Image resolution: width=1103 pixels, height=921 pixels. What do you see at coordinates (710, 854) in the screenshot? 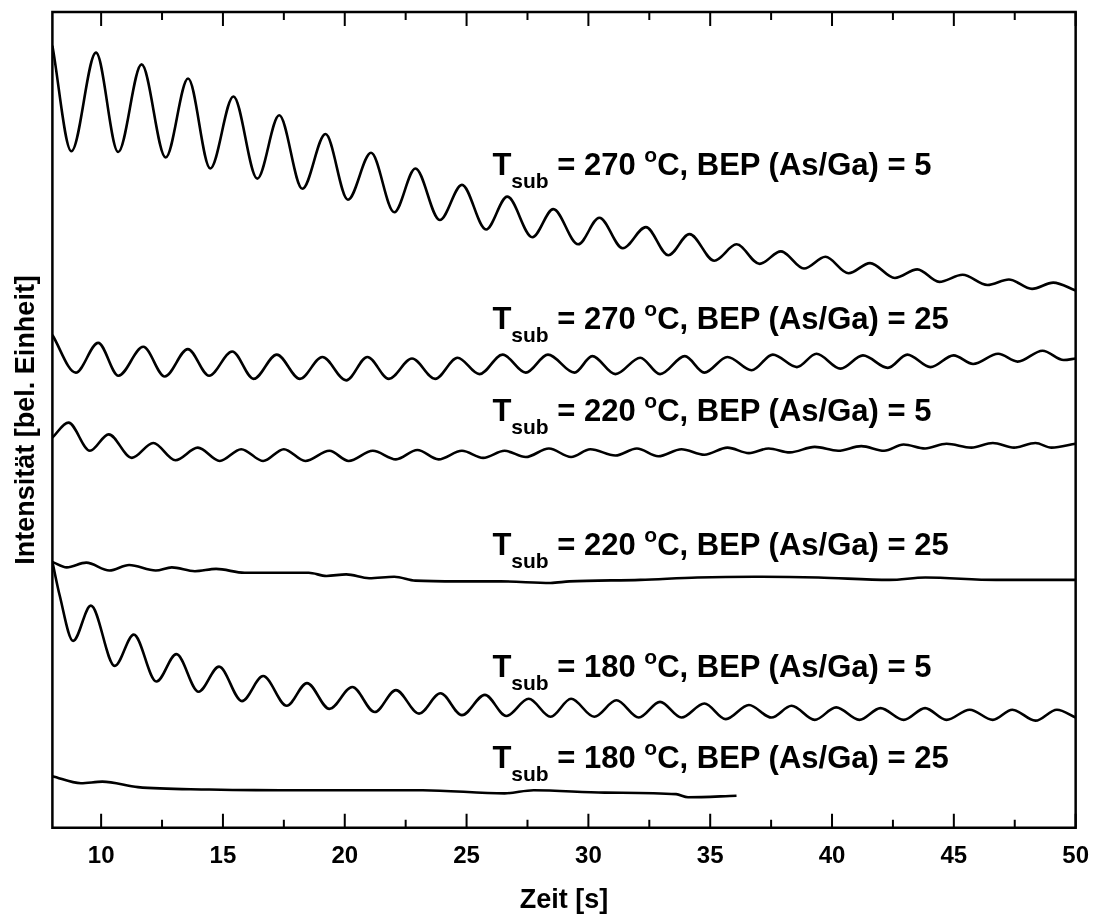
I see `x-tick-label: 35` at bounding box center [710, 854].